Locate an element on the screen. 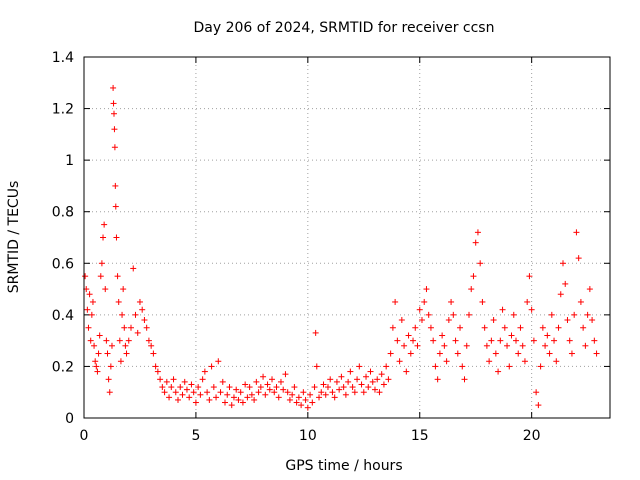 This screenshot has width=640, height=480. y-tick-label: 0.8 is located at coordinates (63, 213).